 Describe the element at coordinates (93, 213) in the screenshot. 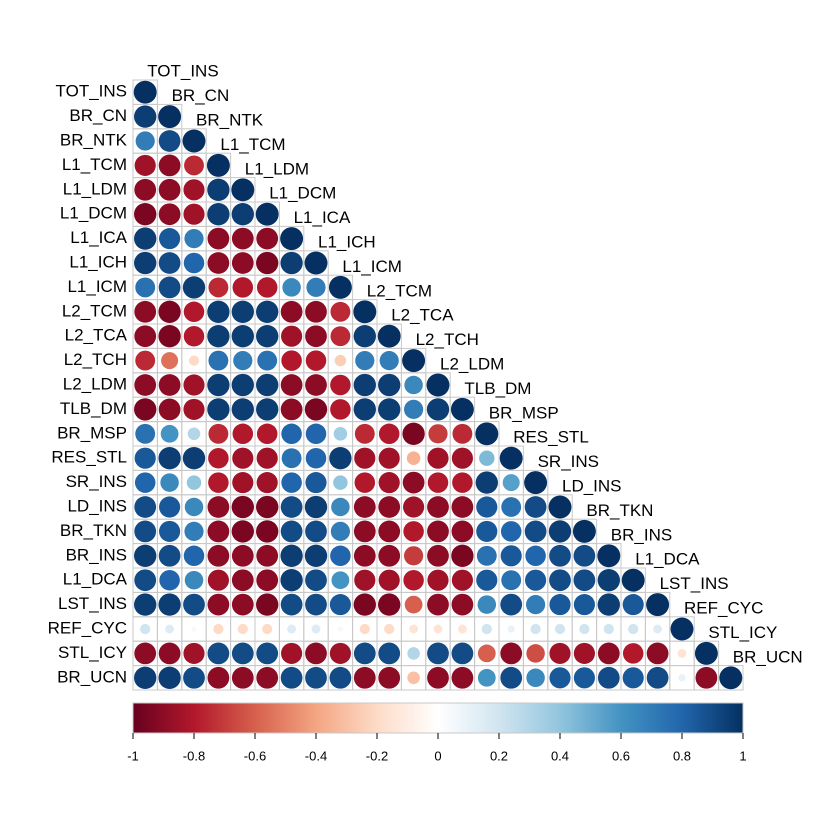

I see `row-label: L1_DCM` at that location.